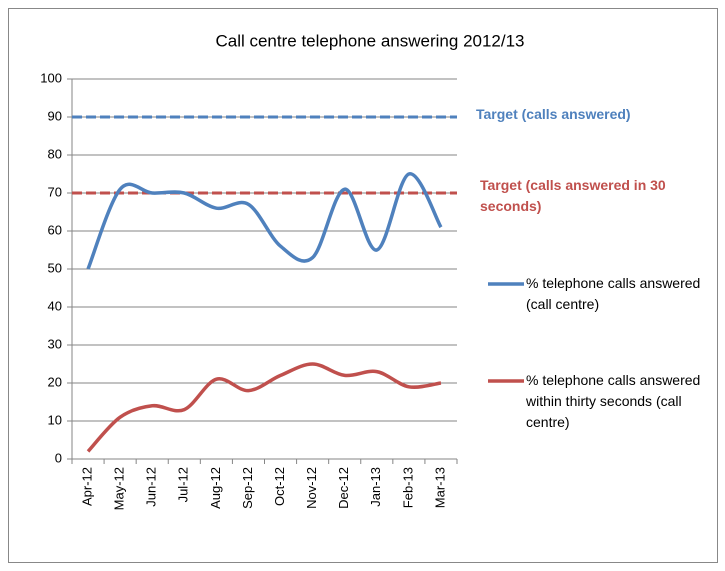 The height and width of the screenshot is (571, 725). I want to click on x-tick-label: Oct-12, so click(279, 486).